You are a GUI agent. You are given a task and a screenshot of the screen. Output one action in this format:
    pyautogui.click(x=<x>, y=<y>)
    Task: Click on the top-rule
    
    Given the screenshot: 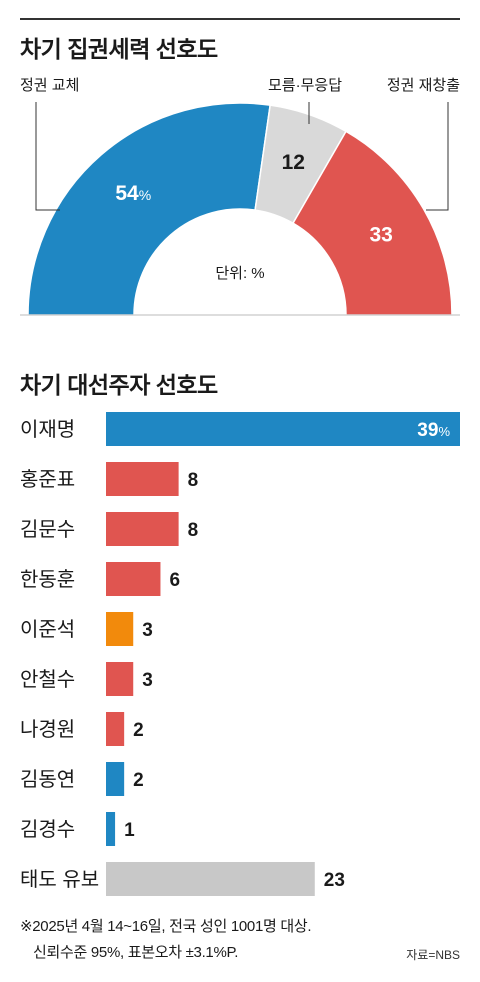 What is the action you would take?
    pyautogui.click(x=240, y=19)
    